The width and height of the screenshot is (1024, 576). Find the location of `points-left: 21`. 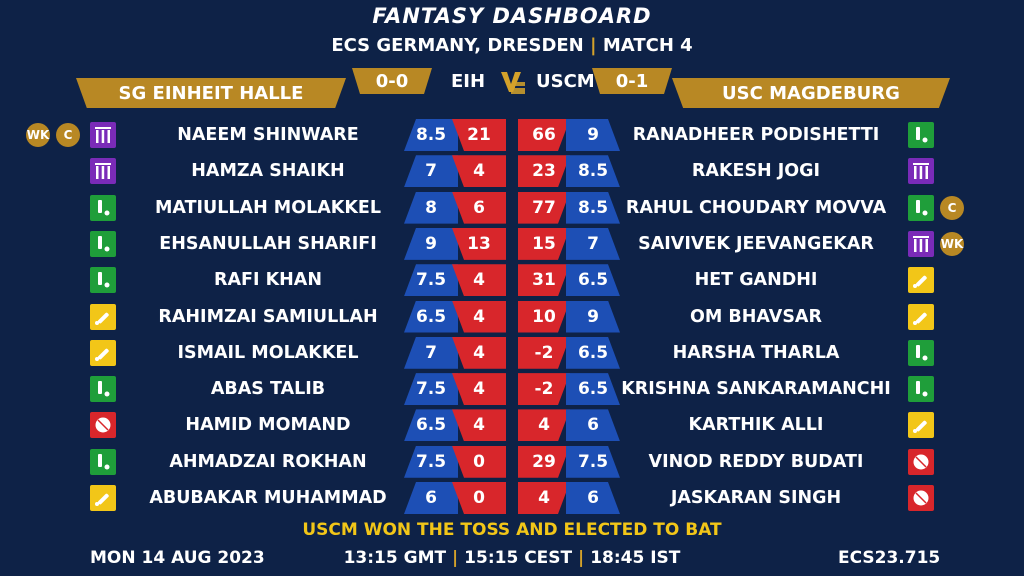

points-left: 21 is located at coordinates (479, 135).